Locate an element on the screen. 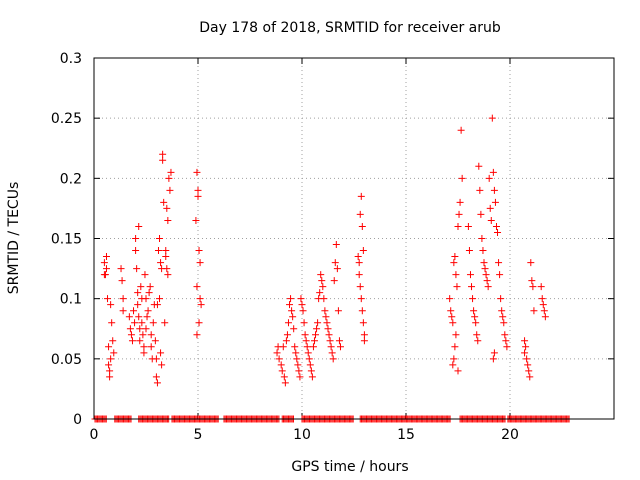 This screenshot has width=640, height=480. y-tick-label: 0.2 is located at coordinates (71, 179).